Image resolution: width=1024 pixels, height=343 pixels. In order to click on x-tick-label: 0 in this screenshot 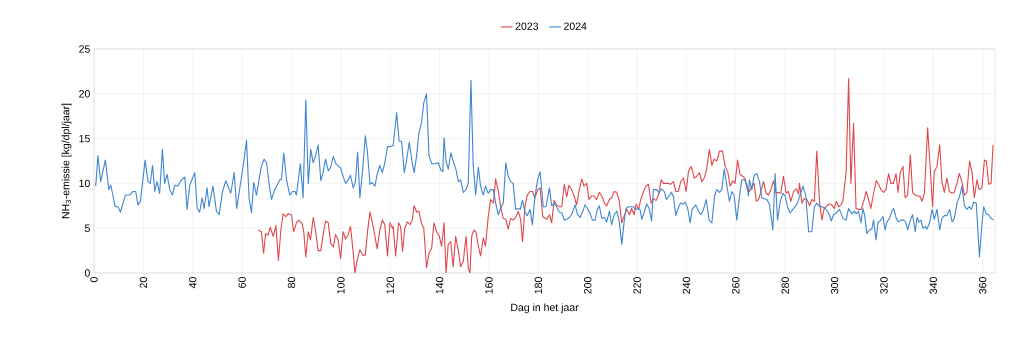, I will do `click(94, 280)`.